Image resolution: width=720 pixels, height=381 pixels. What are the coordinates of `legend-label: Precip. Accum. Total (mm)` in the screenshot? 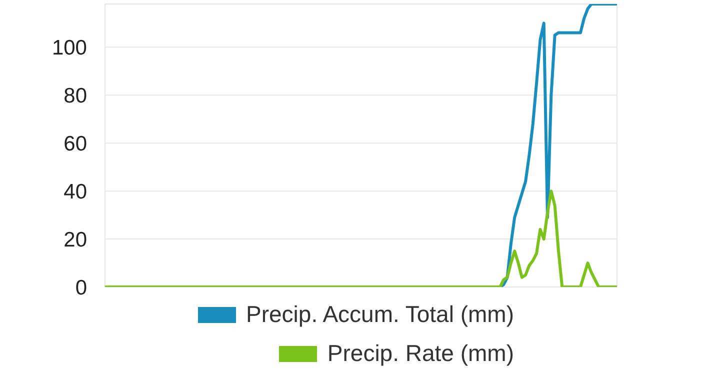 It's located at (380, 314).